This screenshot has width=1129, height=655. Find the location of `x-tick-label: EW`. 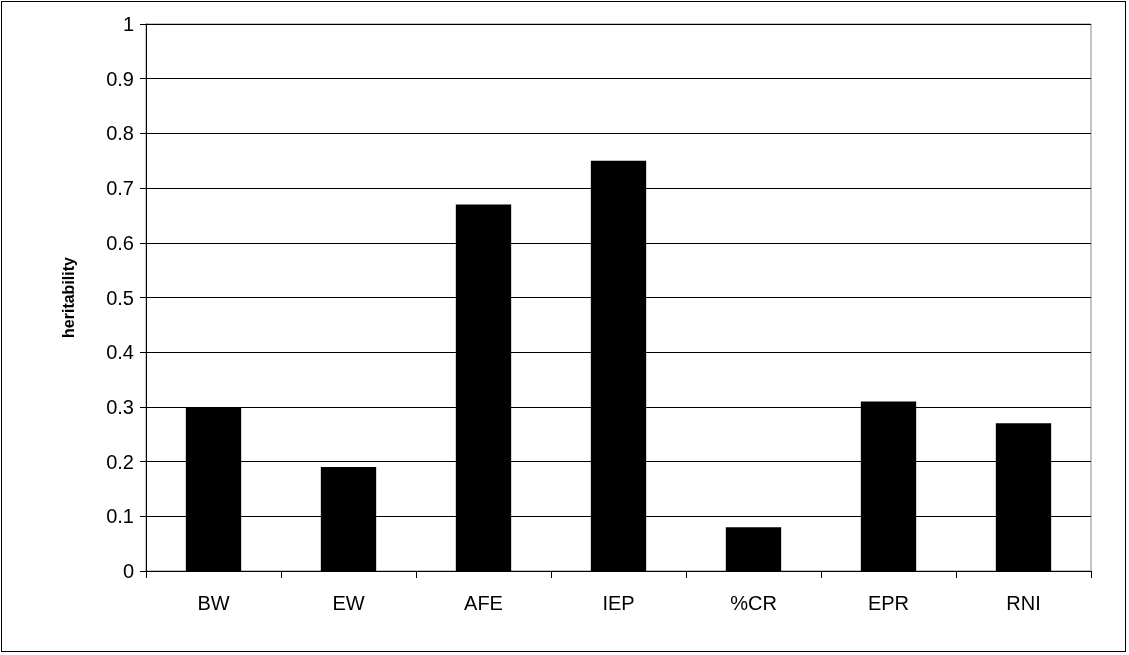

x-tick-label: EW is located at coordinates (348, 603).